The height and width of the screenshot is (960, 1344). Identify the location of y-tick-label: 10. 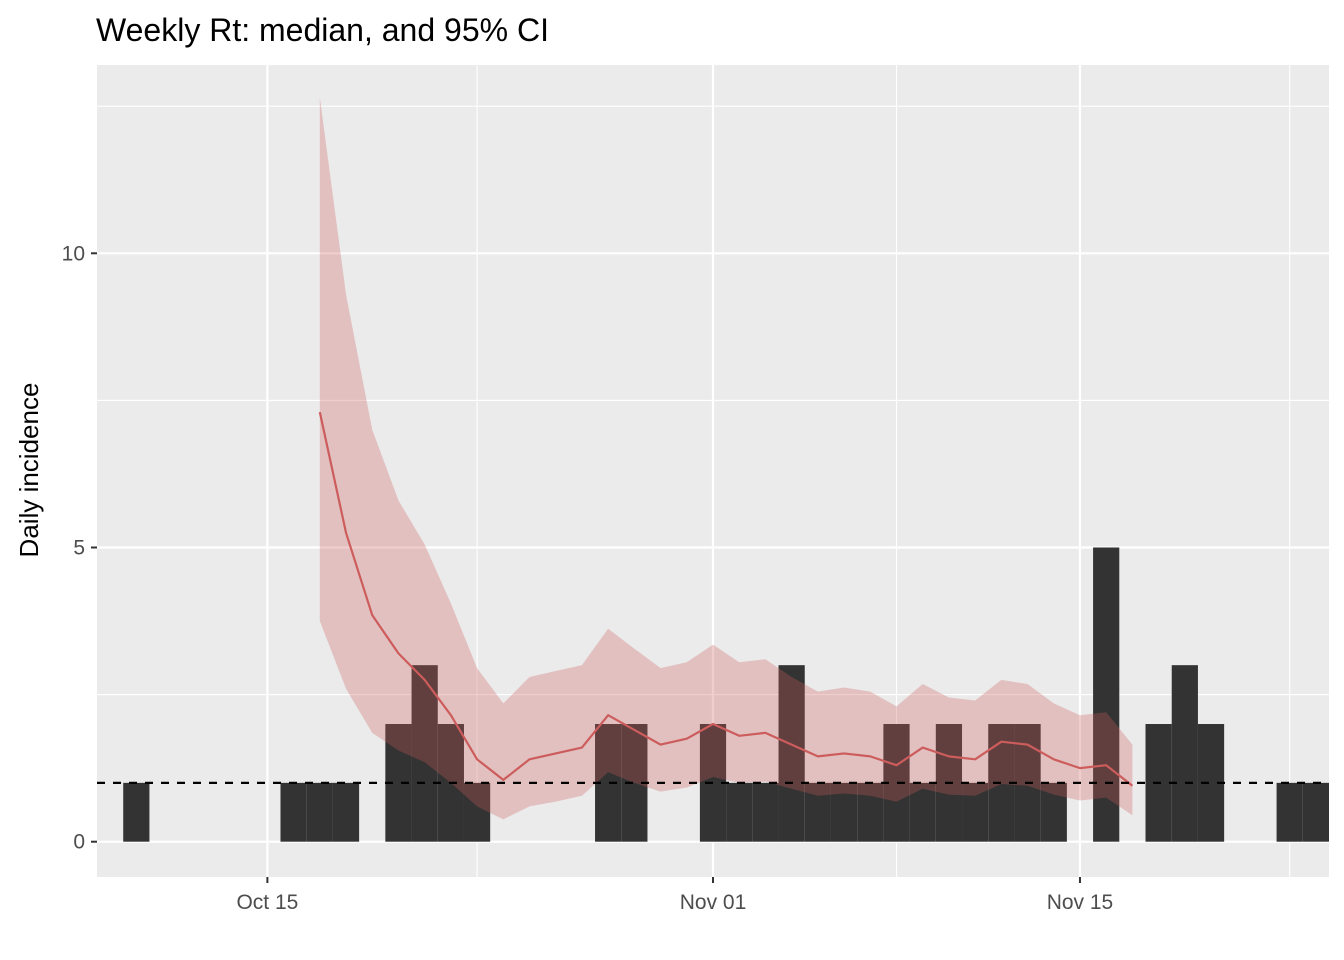
(73, 253).